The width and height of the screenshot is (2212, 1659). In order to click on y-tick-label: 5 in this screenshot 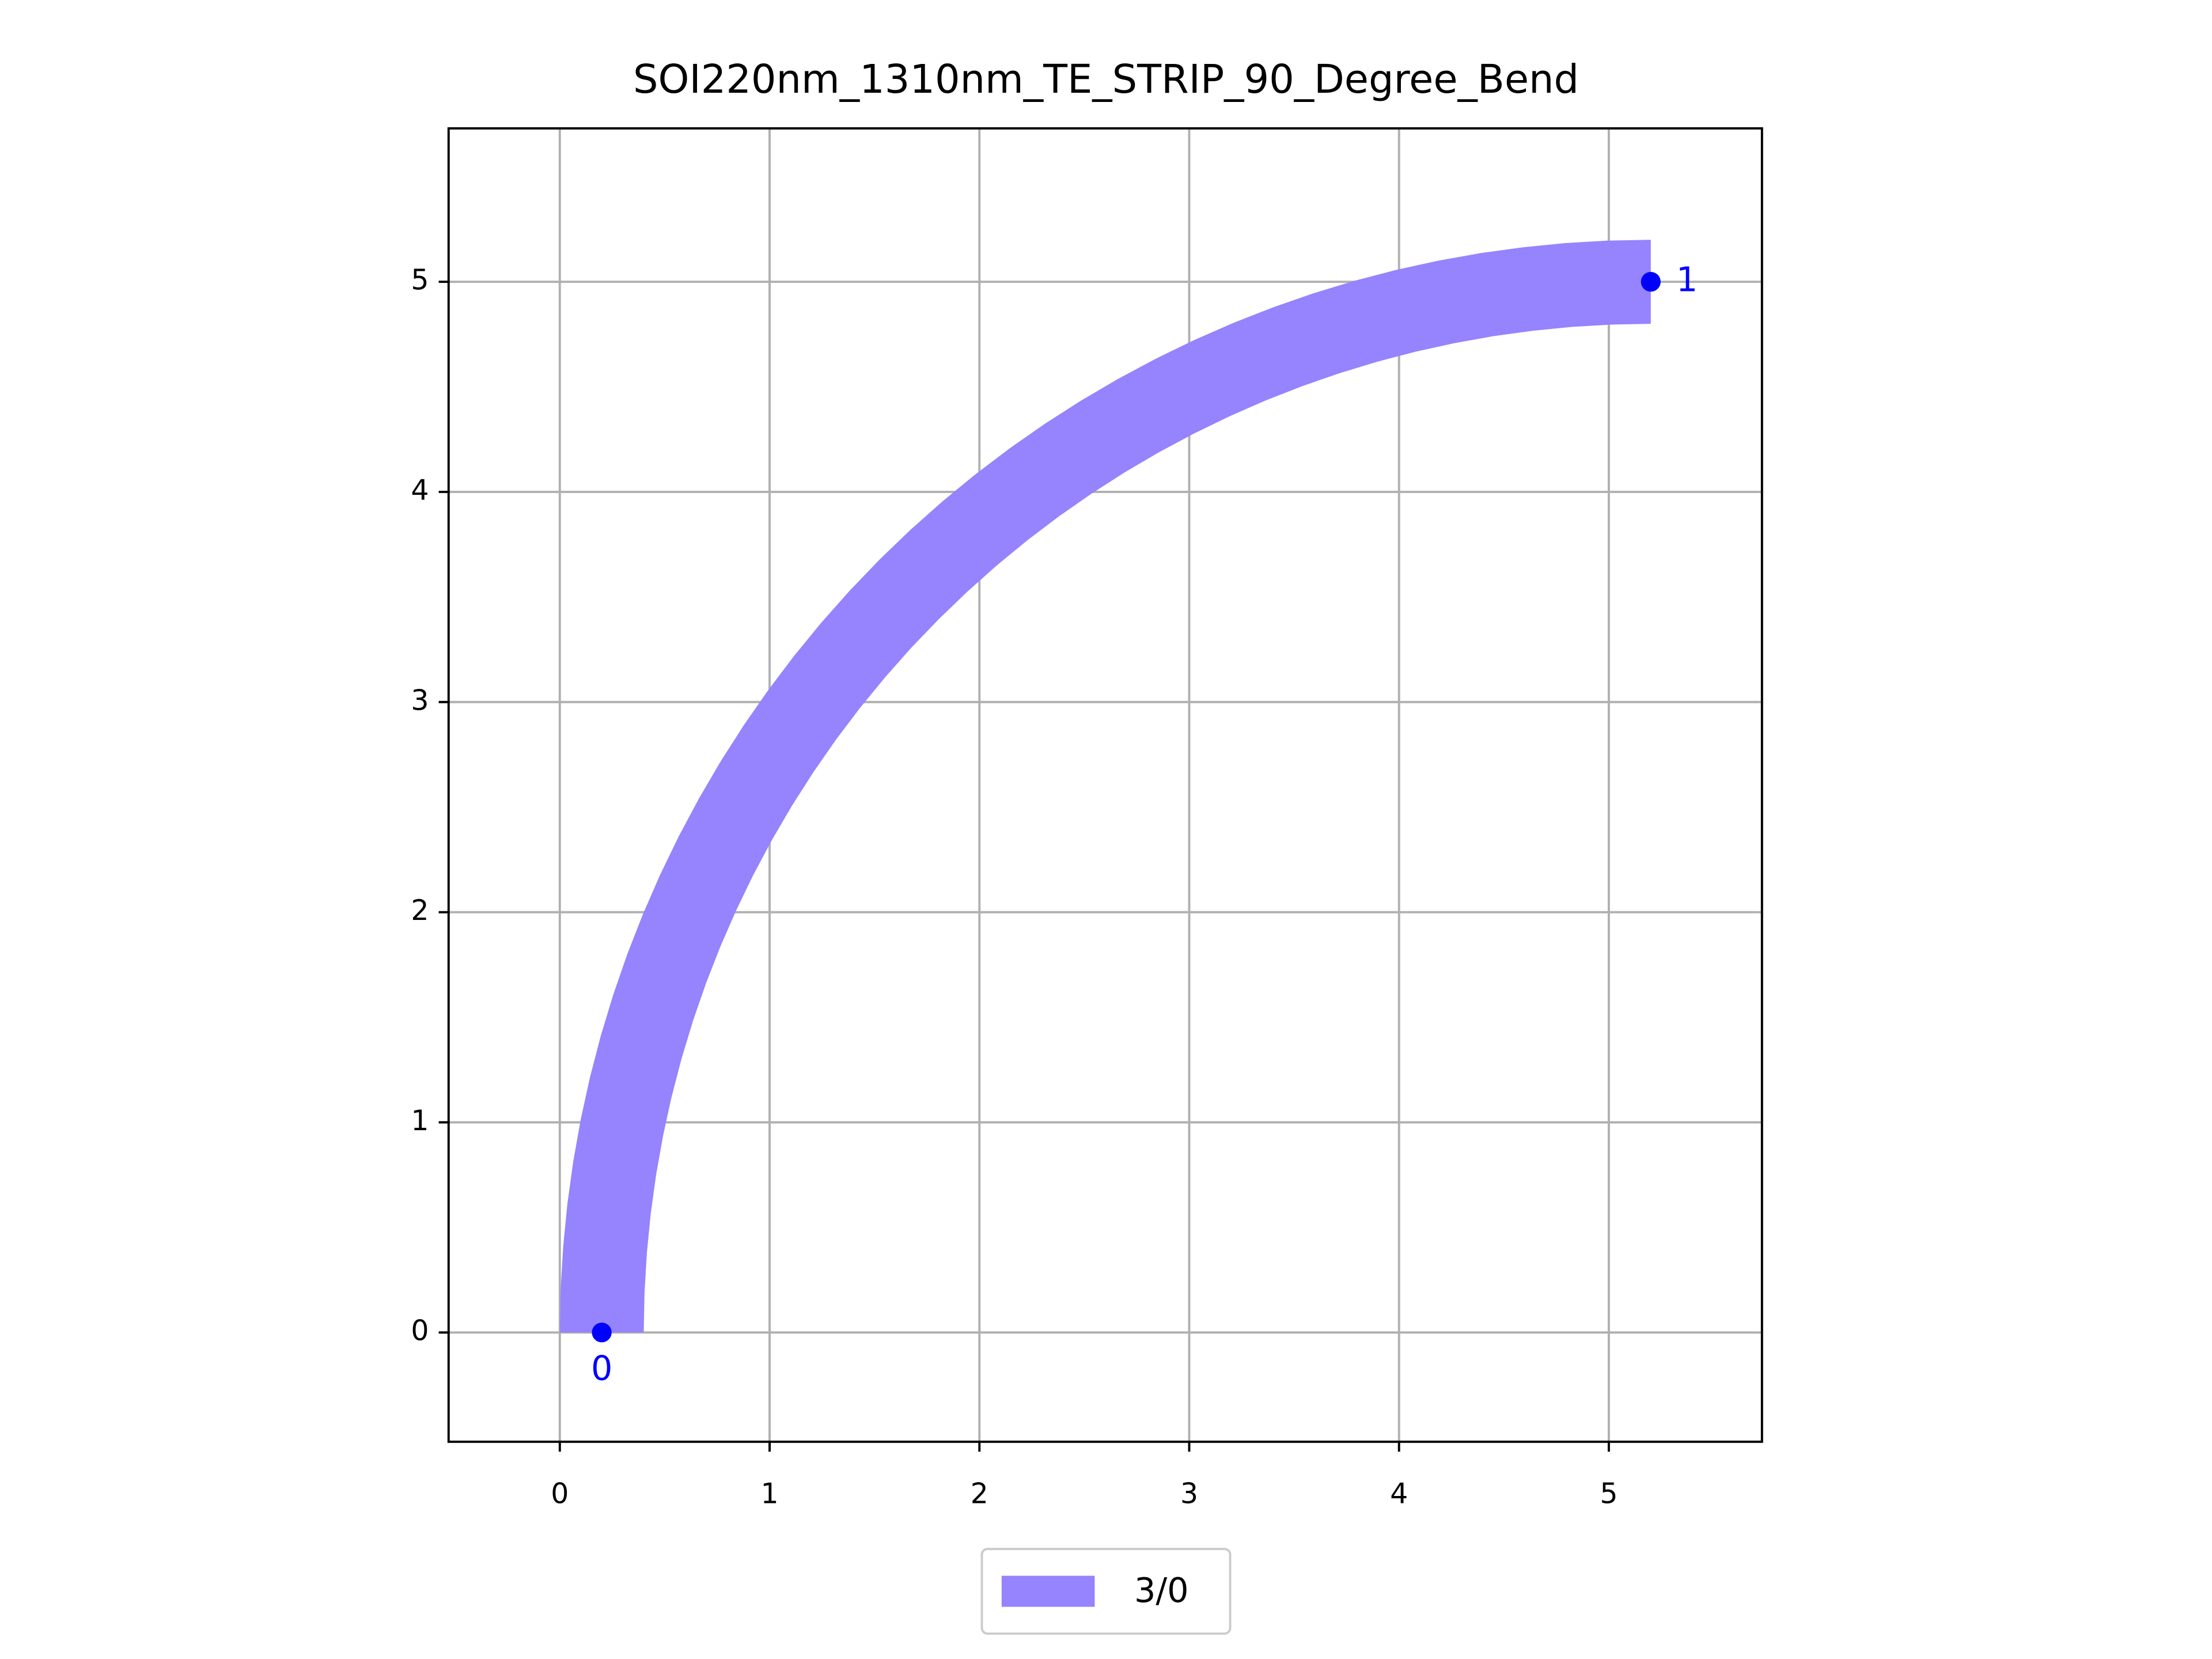, I will do `click(420, 280)`.